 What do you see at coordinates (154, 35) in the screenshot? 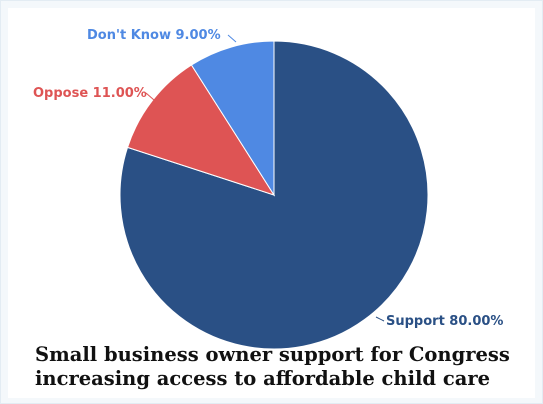
I see `slice-label-don-t-know: Don't Know 9.00%` at bounding box center [154, 35].